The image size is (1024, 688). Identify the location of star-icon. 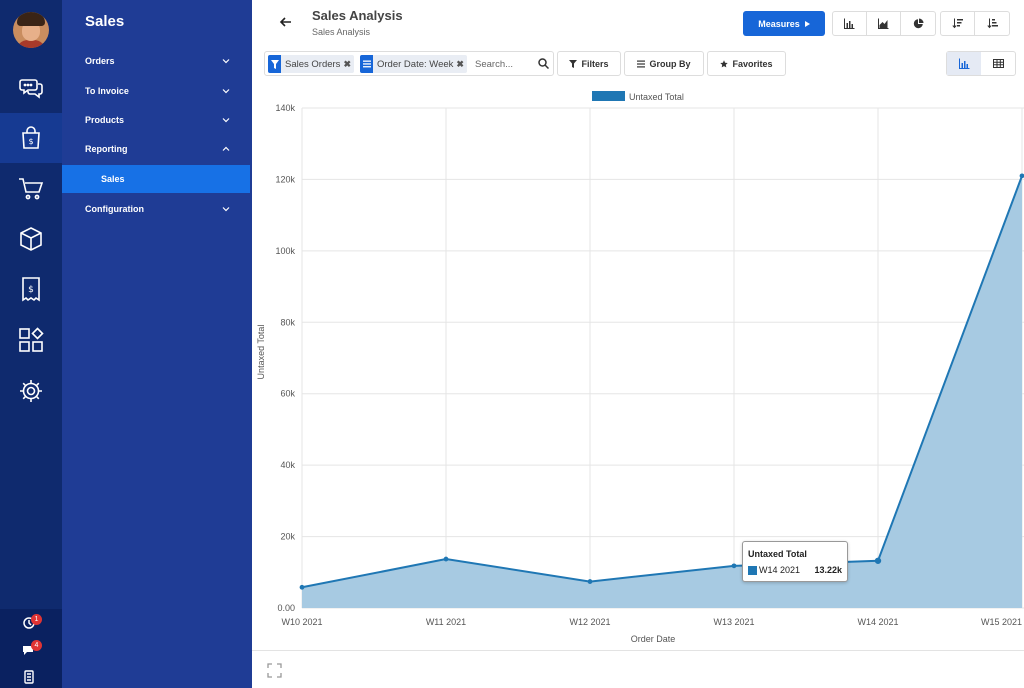
(724, 63).